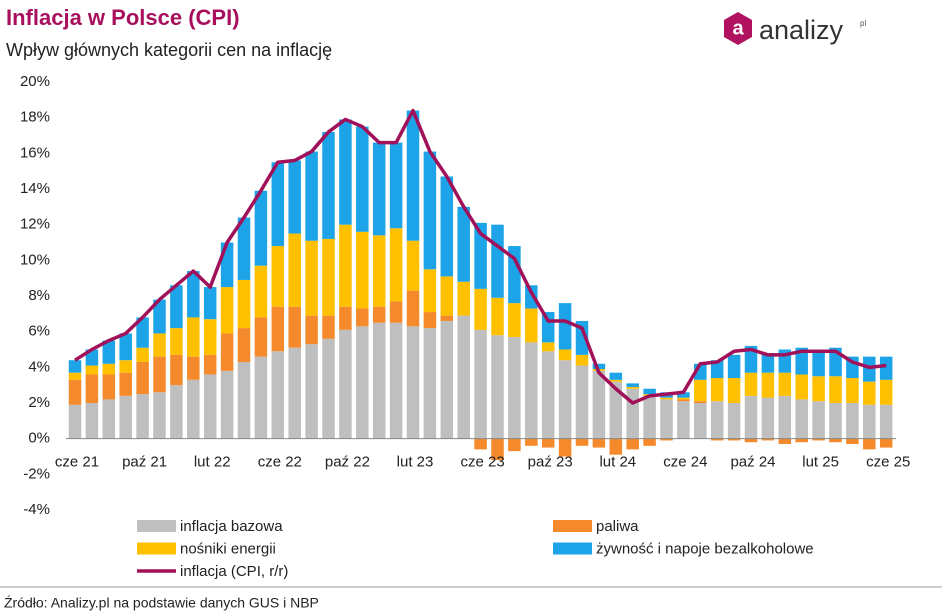  Describe the element at coordinates (234, 571) in the screenshot. I see `legend-label: inflacja (CPI, r/r)` at that location.